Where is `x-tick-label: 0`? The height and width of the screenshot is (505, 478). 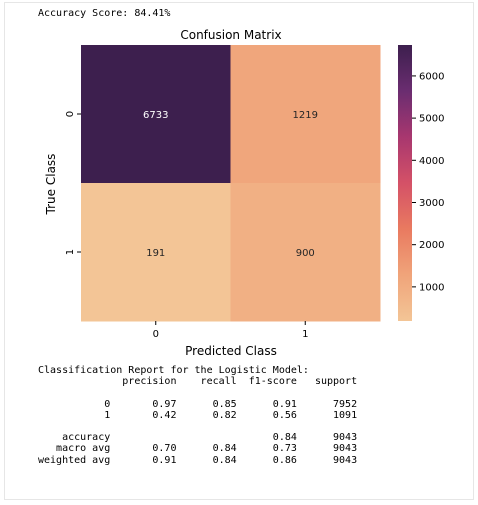 x-tick-label: 0 is located at coordinates (156, 334).